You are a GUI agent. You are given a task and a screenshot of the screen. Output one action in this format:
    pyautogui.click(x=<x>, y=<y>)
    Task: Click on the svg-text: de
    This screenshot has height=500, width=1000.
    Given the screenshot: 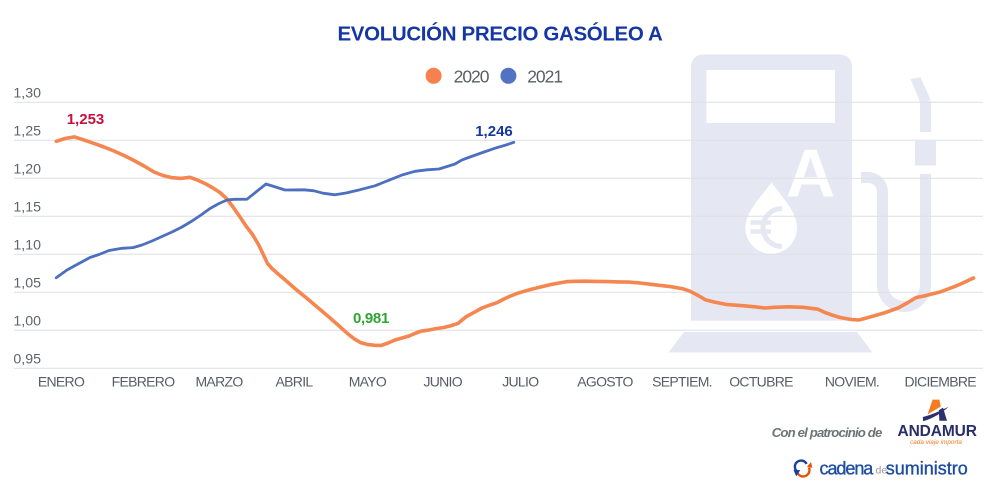 What is the action you would take?
    pyautogui.click(x=882, y=471)
    